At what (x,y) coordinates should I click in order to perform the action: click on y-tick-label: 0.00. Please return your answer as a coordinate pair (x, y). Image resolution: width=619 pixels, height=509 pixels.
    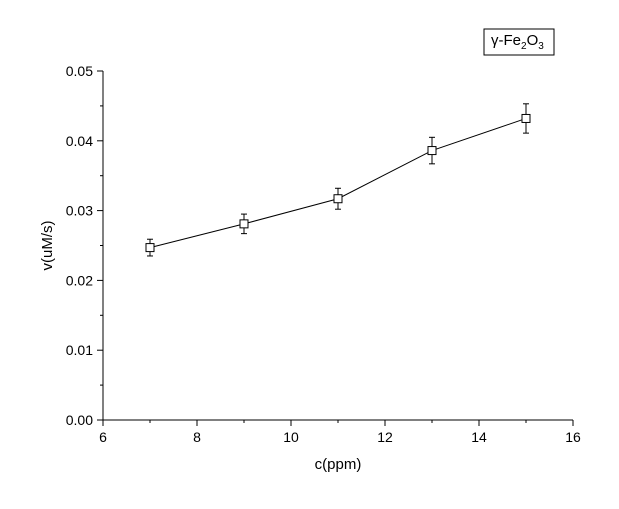
    Looking at the image, I should click on (79, 420).